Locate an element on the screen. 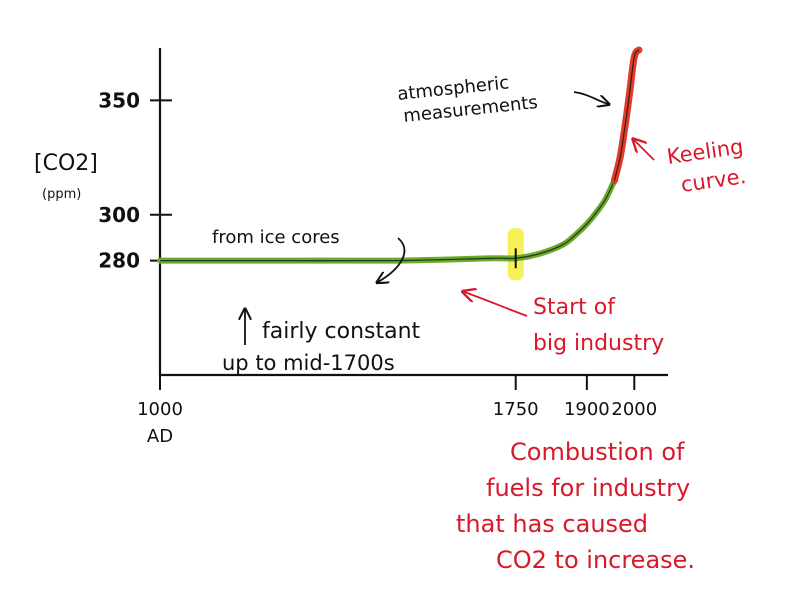  combustion-note-line2: fuels for industry is located at coordinates (588, 488).